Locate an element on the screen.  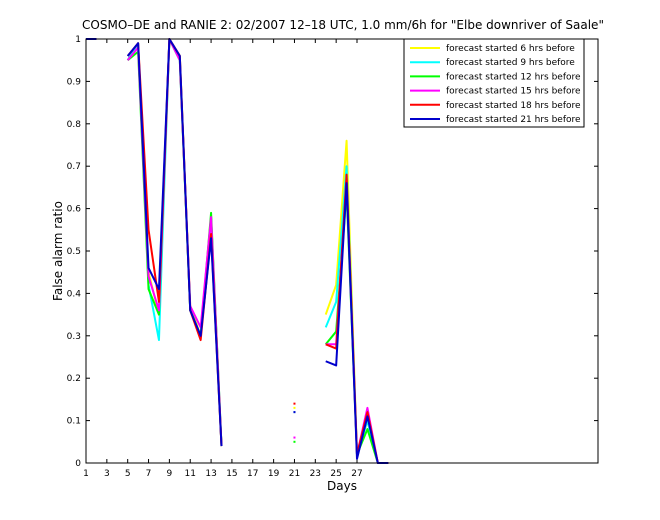
y-tick-label: 0.1 is located at coordinates (74, 422).